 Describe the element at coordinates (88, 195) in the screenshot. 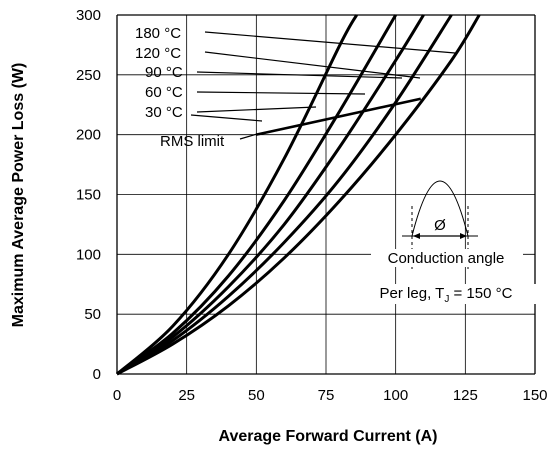

I see `y-tick-label: 150` at that location.